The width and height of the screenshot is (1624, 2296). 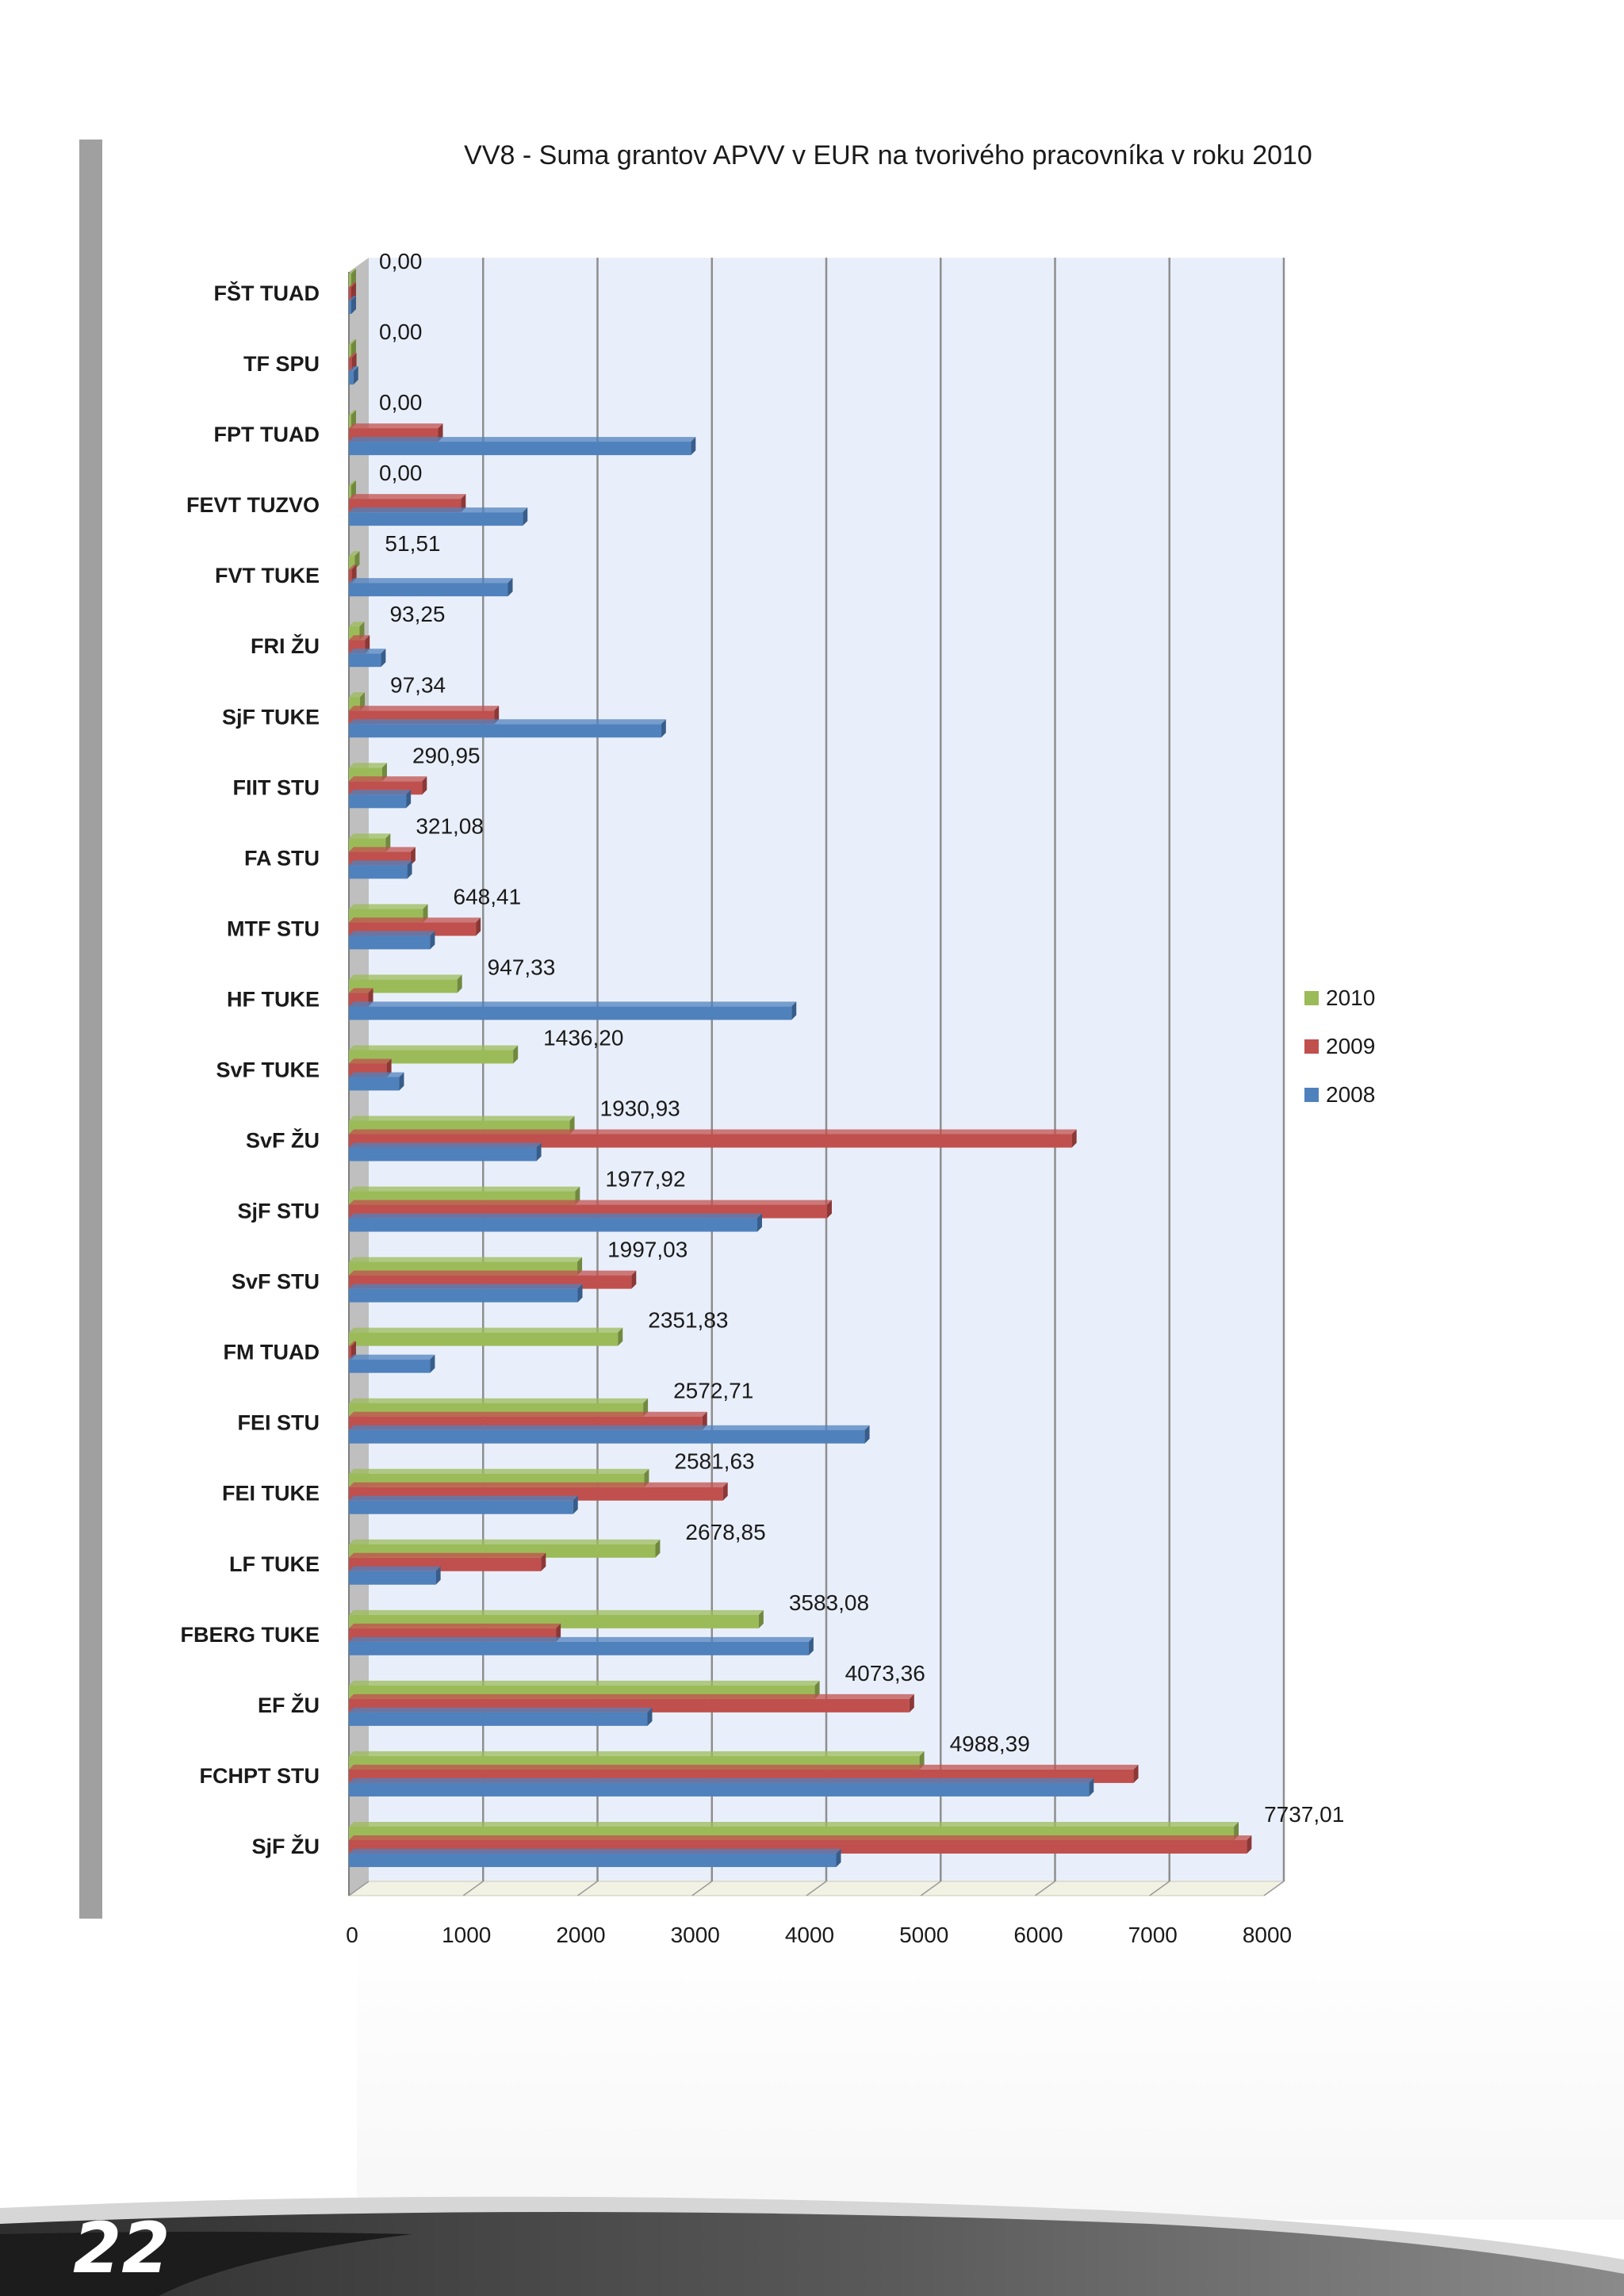 I want to click on legend-swatch-2010, so click(x=1311, y=998).